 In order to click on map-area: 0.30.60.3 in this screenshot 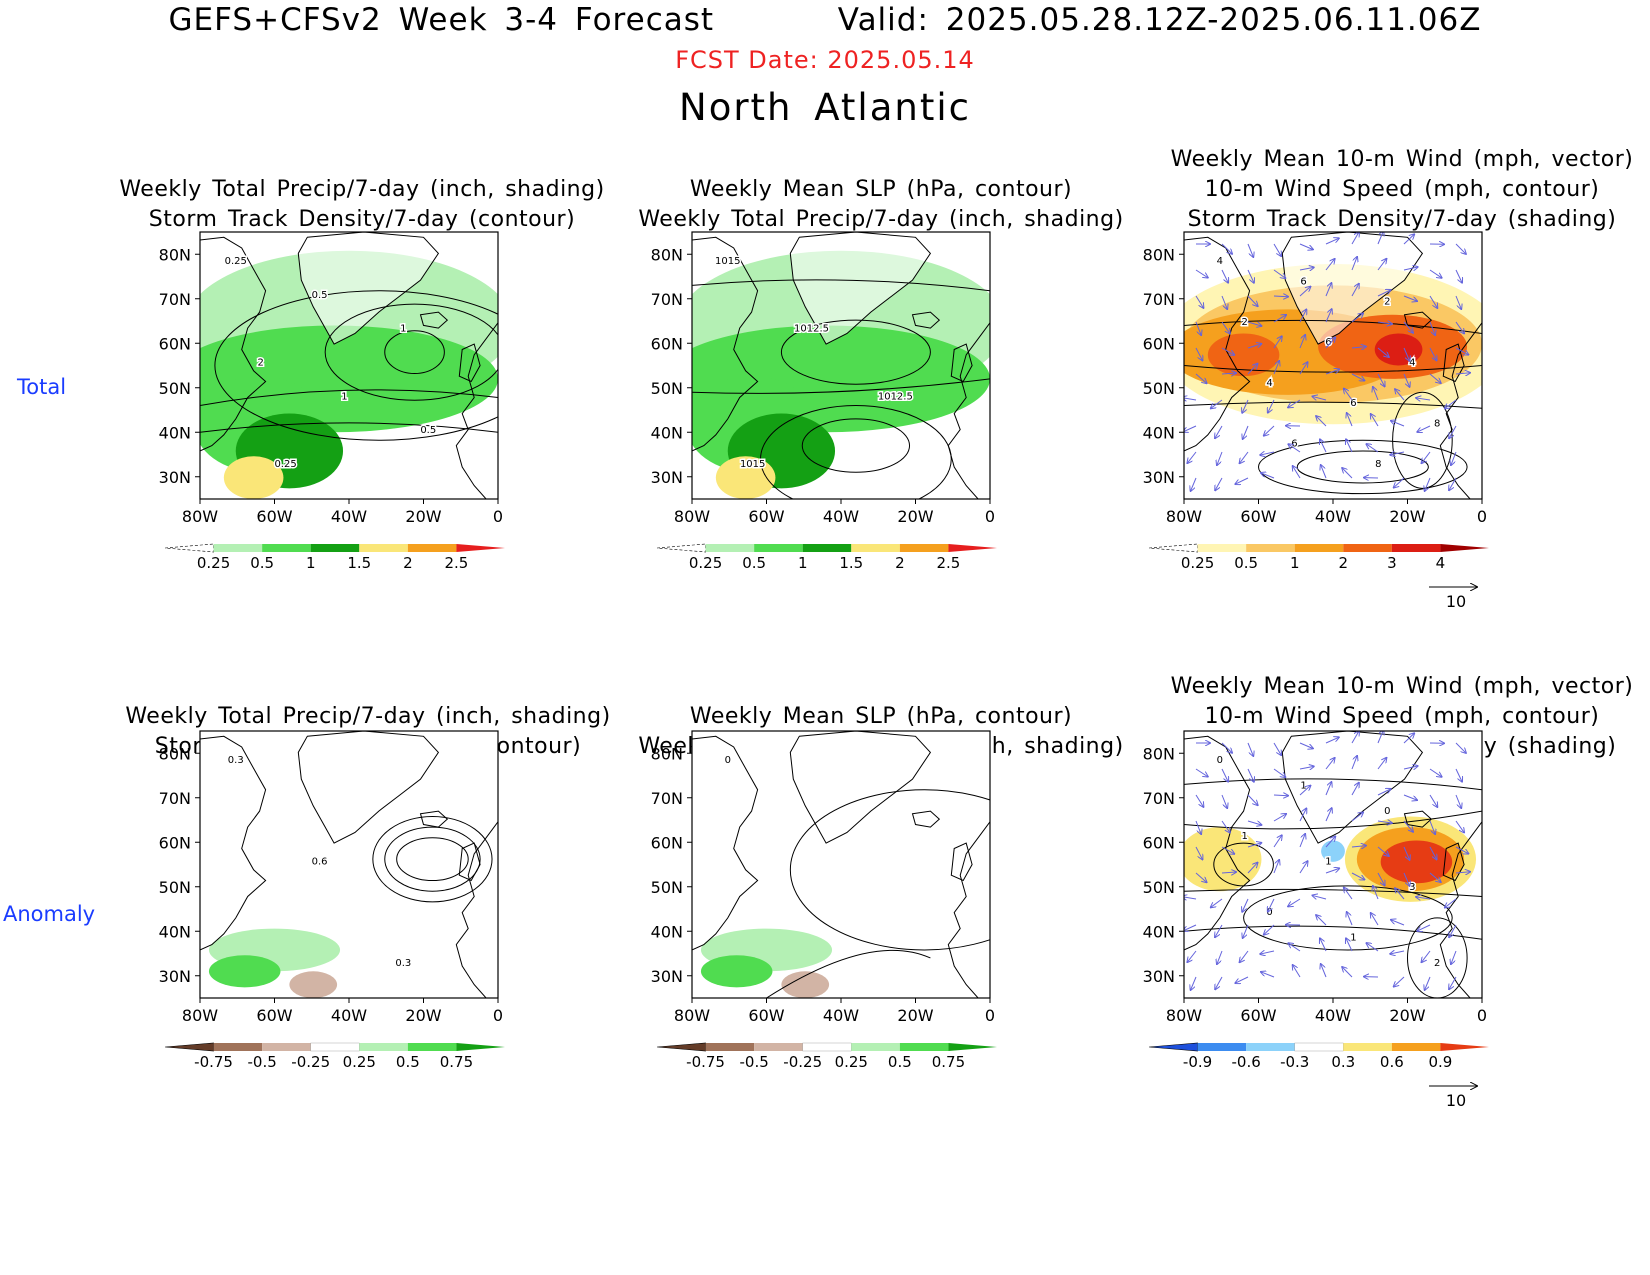, I will do `click(349, 864)`.